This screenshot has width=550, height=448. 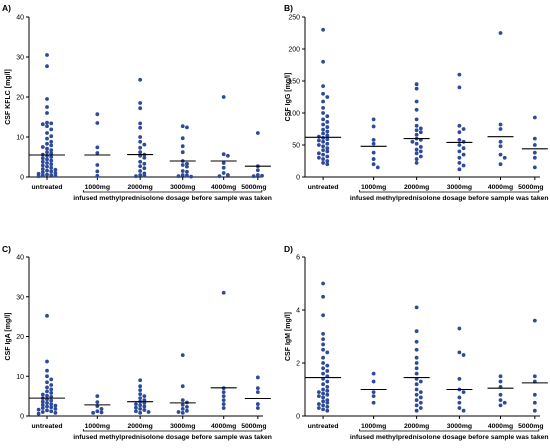 What do you see at coordinates (459, 426) in the screenshot?
I see `category-label: 3000mg` at bounding box center [459, 426].